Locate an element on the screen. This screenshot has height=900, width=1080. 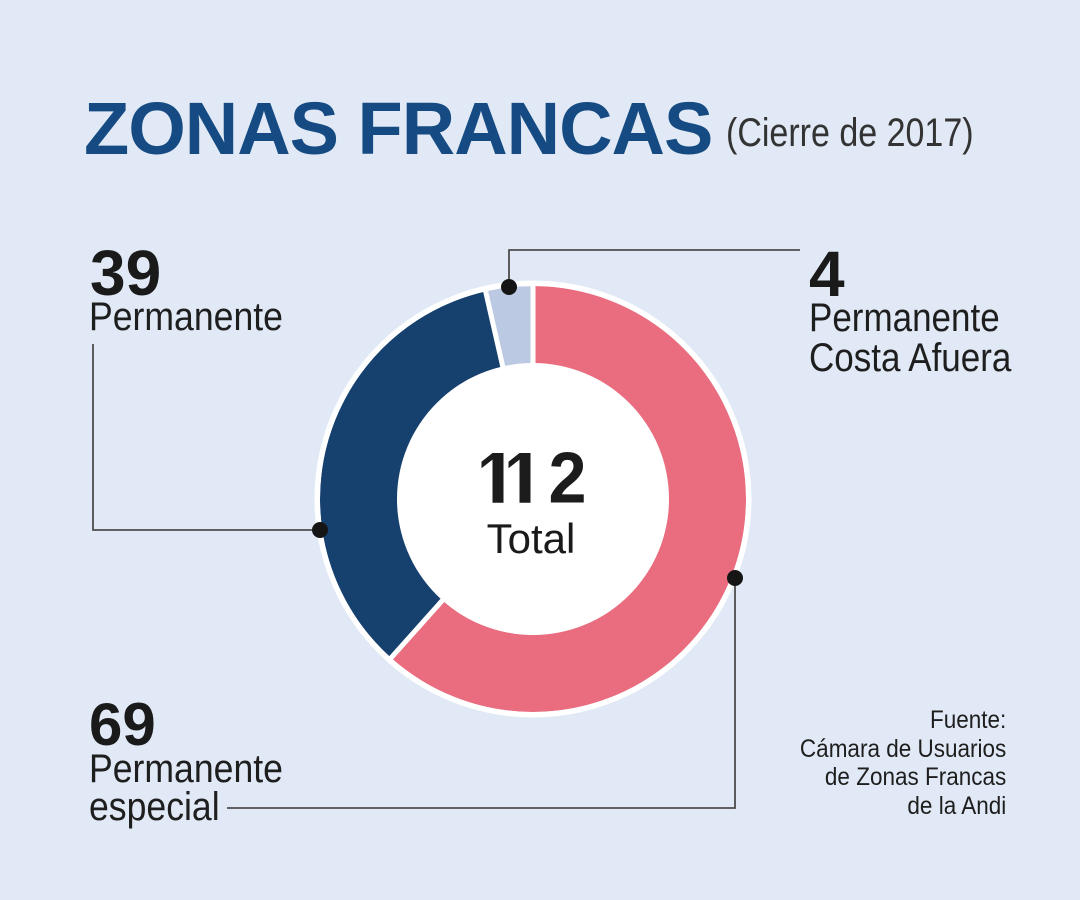
svg-text: 2 is located at coordinates (568, 479).